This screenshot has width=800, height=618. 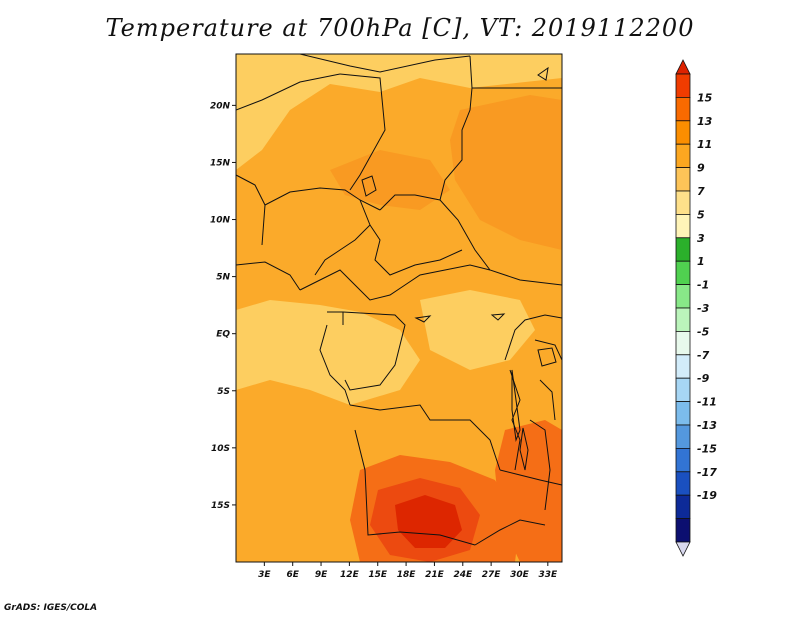 What do you see at coordinates (328, 352) in the screenshot?
I see `field-light-central` at bounding box center [328, 352].